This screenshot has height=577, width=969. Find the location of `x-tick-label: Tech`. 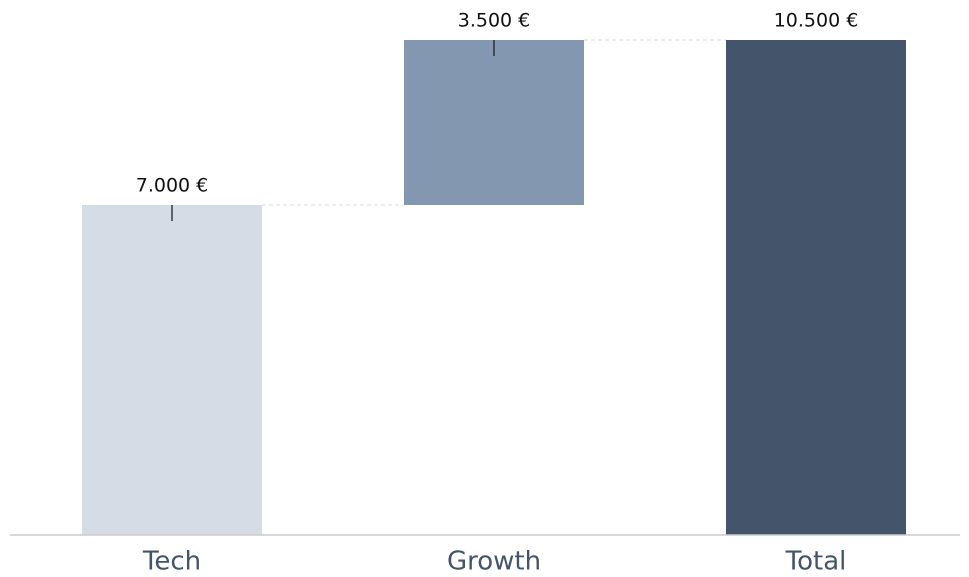

x-tick-label: Tech is located at coordinates (171, 562).